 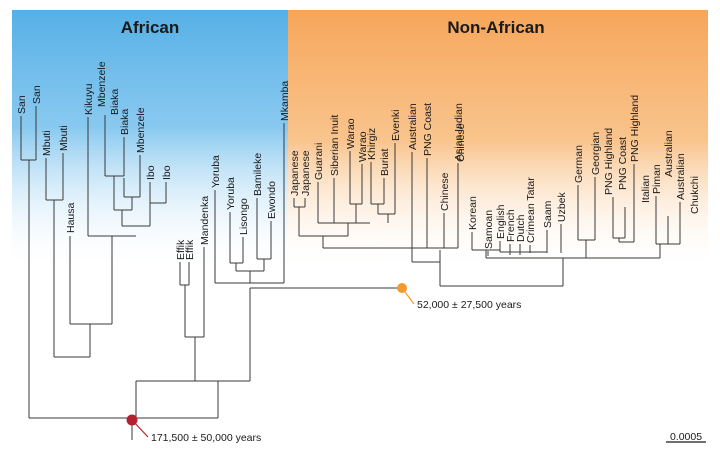 I want to click on taxon-label: Italian, so click(x=646, y=189).